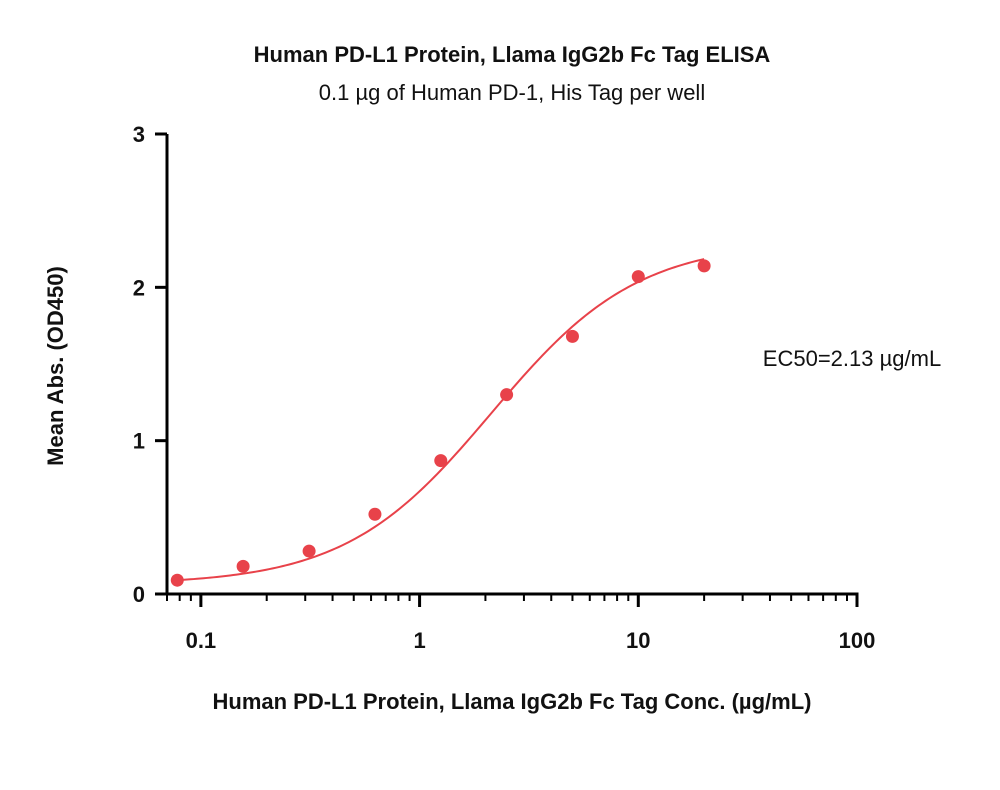 The width and height of the screenshot is (1000, 790). I want to click on chart-subtitle: 0.1 µg of Human PD-1, His Tag per well, so click(512, 92).